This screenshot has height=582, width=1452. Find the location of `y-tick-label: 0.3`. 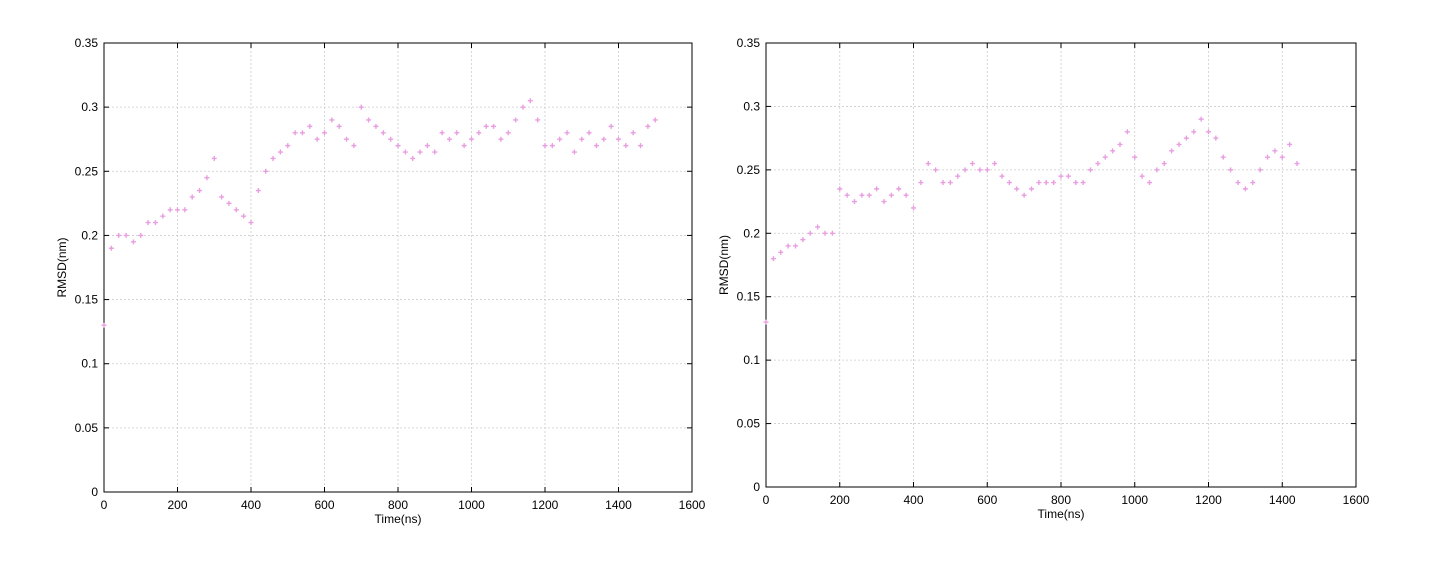

y-tick-label: 0.3 is located at coordinates (89, 107).